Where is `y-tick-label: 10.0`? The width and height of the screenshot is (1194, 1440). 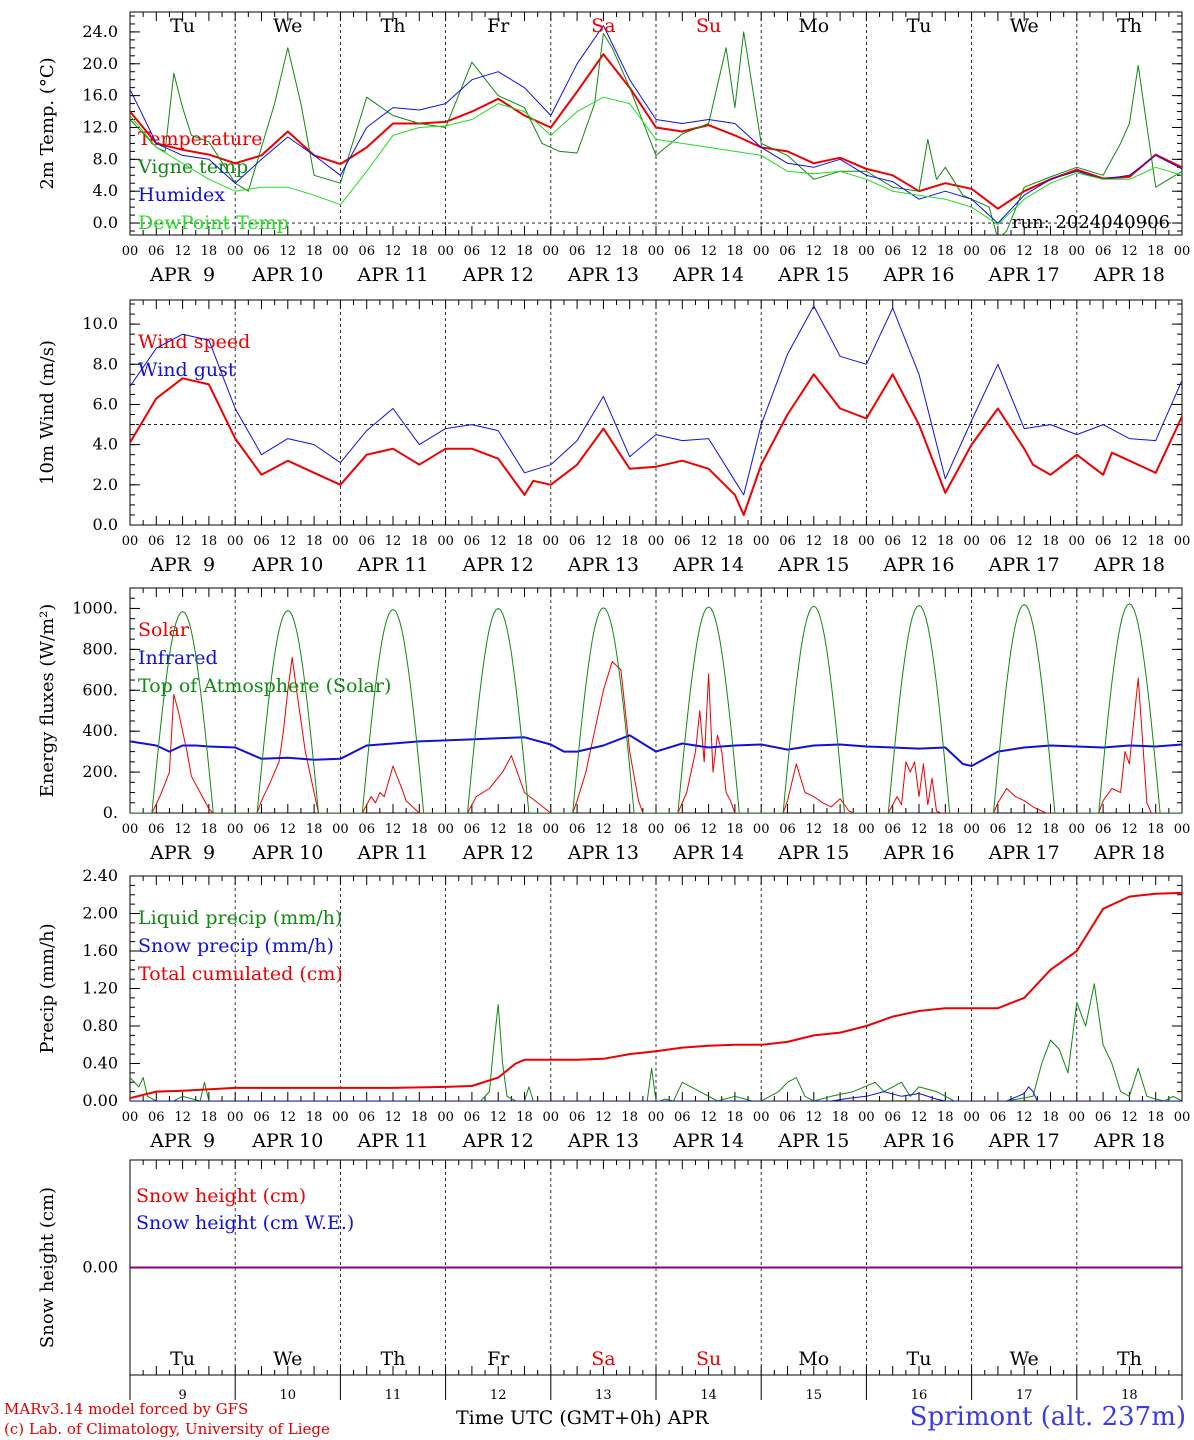
y-tick-label: 10.0 is located at coordinates (100, 323).